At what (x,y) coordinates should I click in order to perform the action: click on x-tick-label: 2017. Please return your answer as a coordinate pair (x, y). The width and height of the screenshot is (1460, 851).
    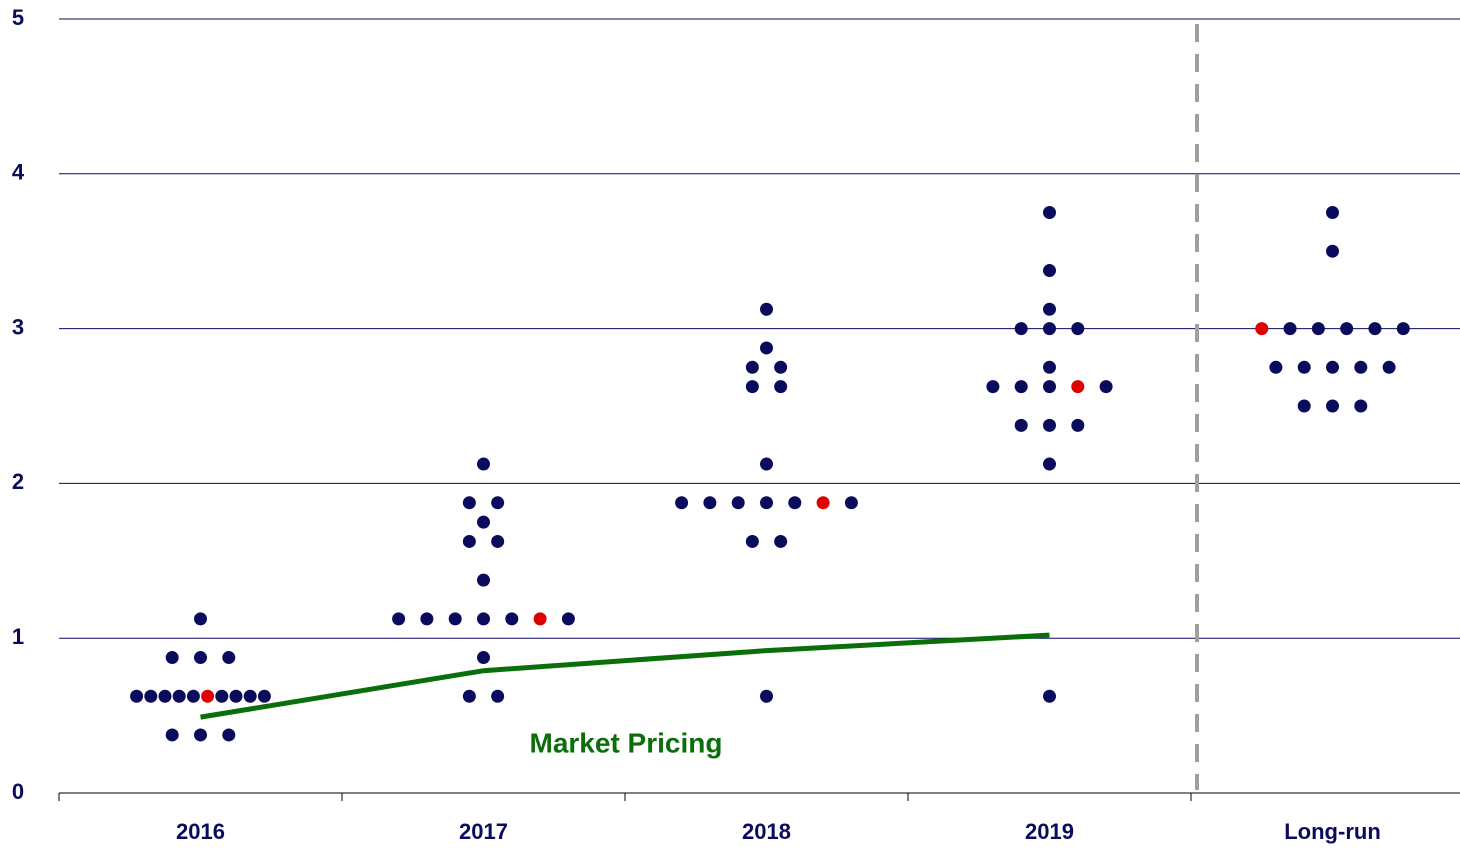
    Looking at the image, I should click on (483, 831).